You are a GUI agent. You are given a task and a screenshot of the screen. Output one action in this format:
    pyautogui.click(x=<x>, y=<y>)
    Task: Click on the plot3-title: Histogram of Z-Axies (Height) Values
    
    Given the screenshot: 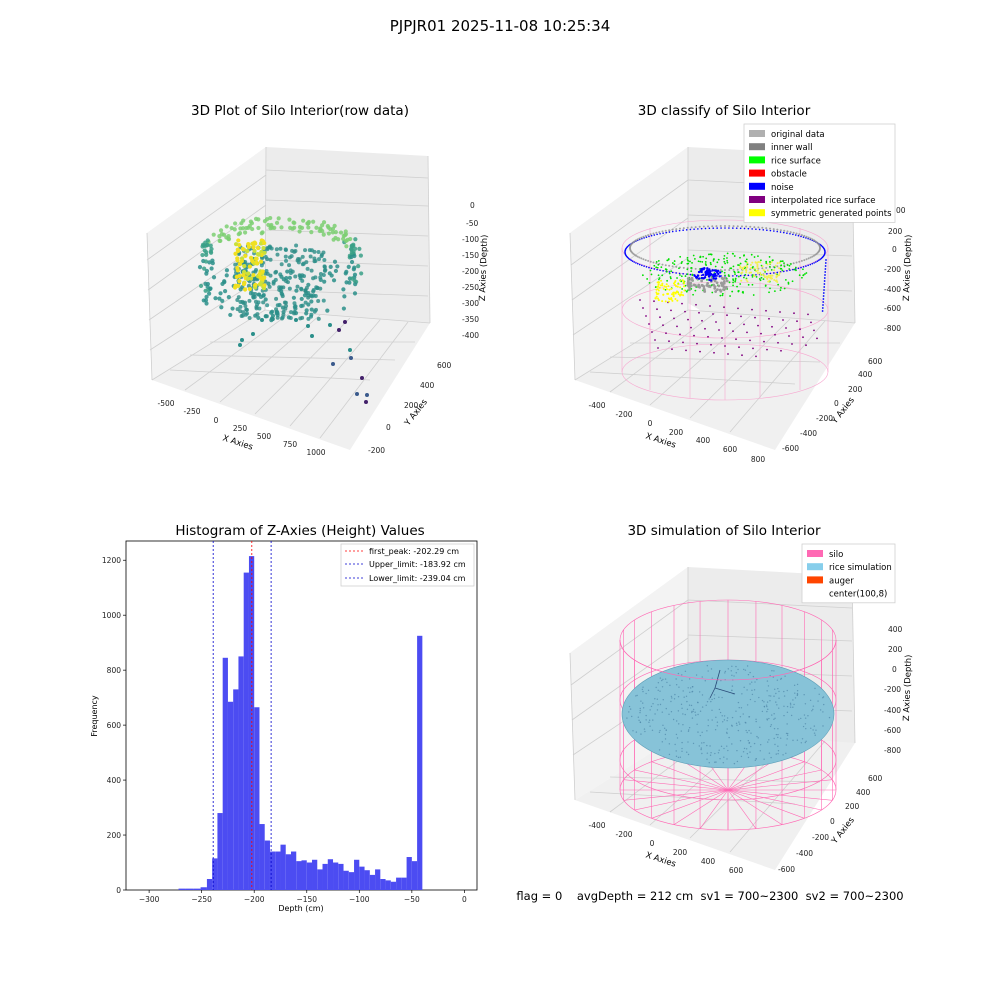 What is the action you would take?
    pyautogui.click(x=300, y=531)
    